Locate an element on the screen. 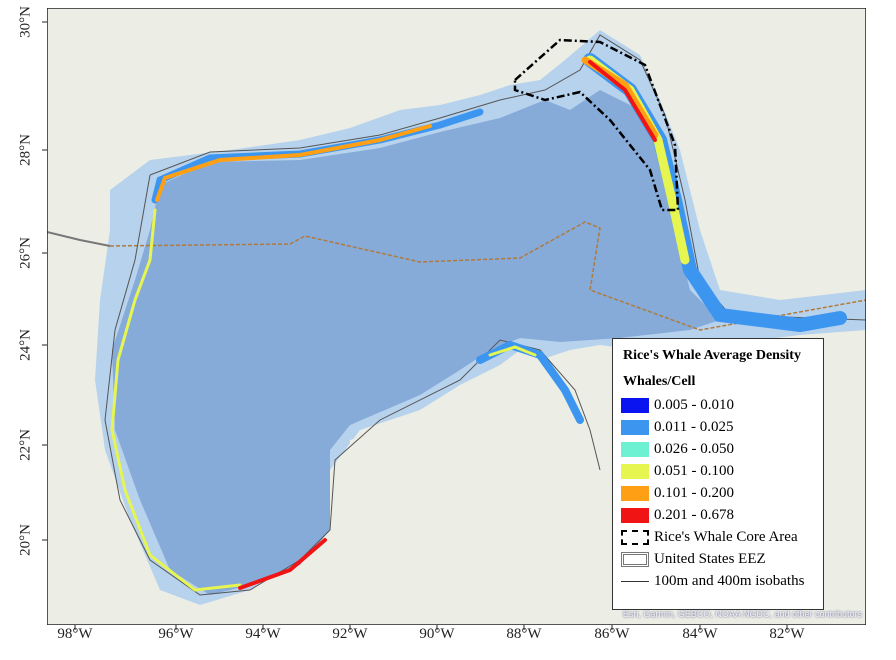 The height and width of the screenshot is (660, 896). class-label: 0.026 - 0.050 is located at coordinates (694, 448).